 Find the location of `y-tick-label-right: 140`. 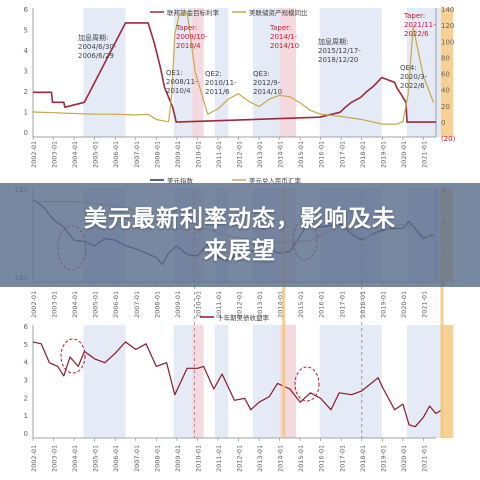

y-tick-label-right: 140 is located at coordinates (447, 10).